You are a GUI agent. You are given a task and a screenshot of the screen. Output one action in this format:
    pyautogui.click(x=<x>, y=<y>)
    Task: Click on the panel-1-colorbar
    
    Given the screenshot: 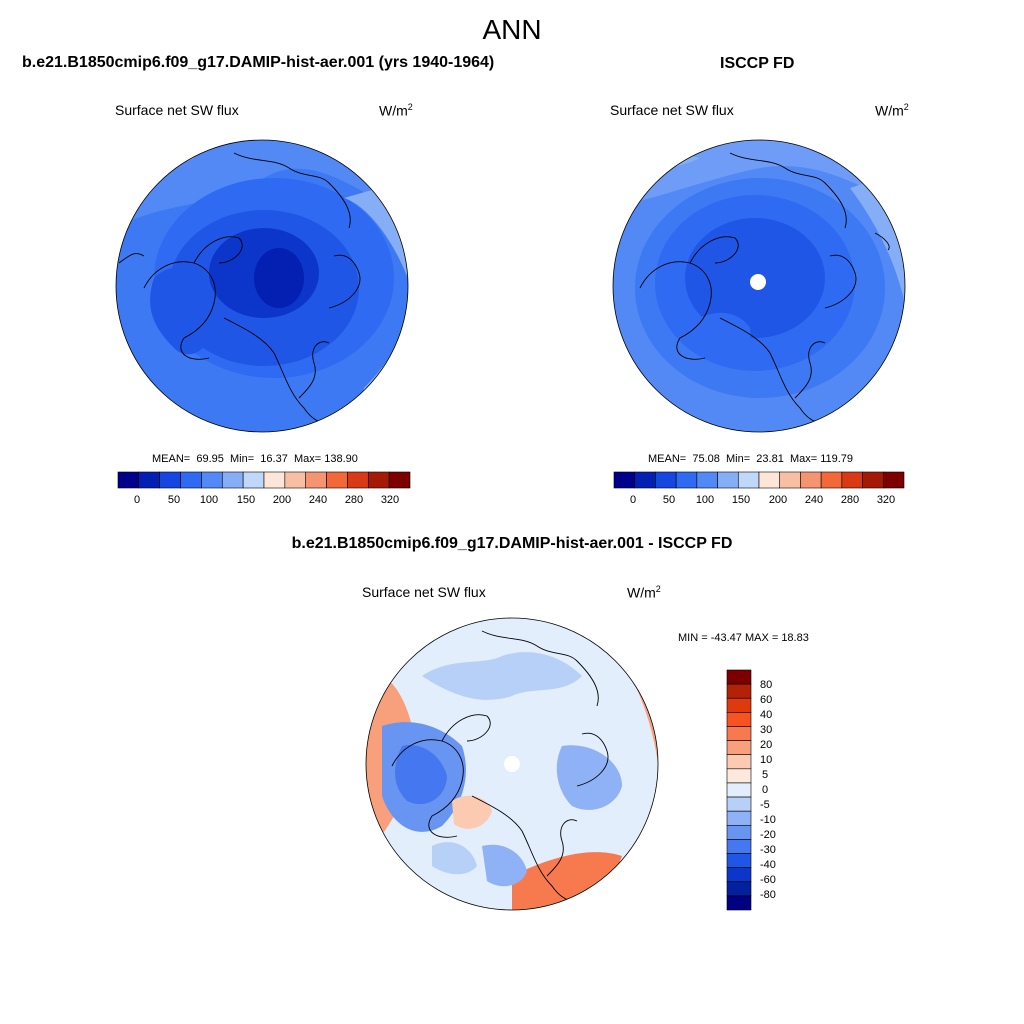 What is the action you would take?
    pyautogui.click(x=264, y=480)
    